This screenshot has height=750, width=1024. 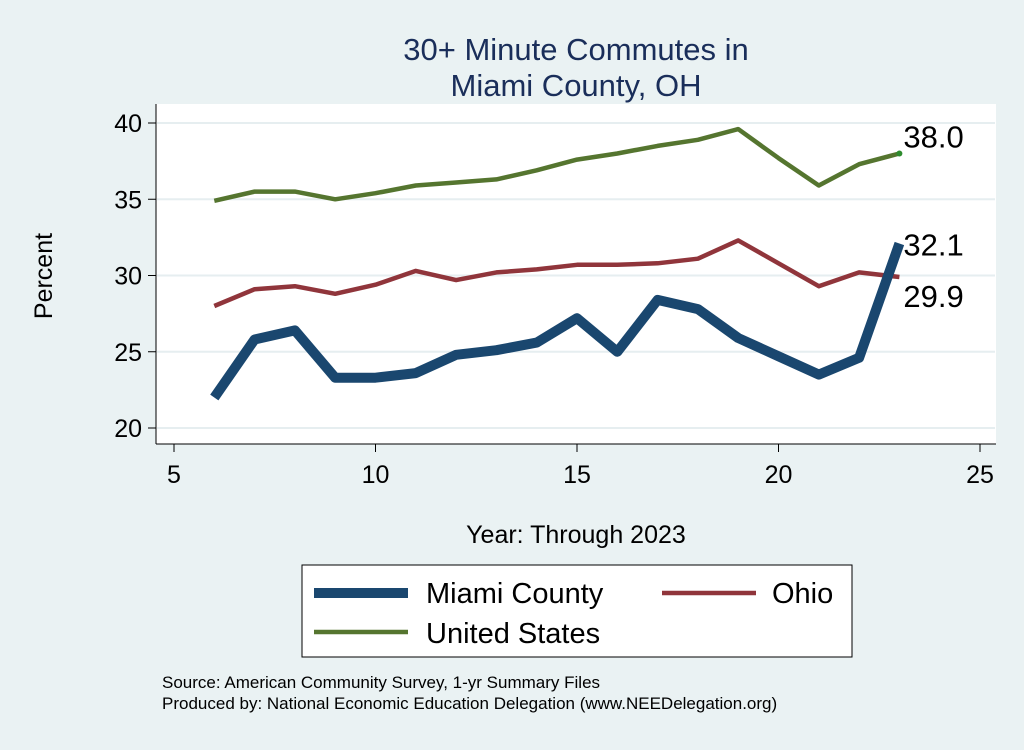 I want to click on y-axis-ticks: 20 25 30 35 40, so click(x=135, y=276).